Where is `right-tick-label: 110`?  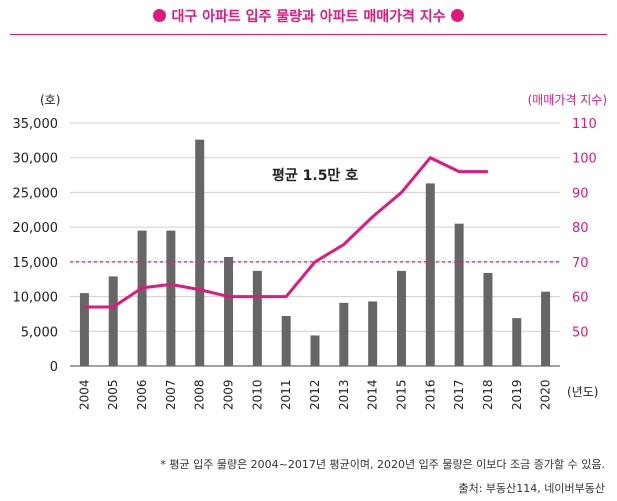 right-tick-label: 110 is located at coordinates (584, 124).